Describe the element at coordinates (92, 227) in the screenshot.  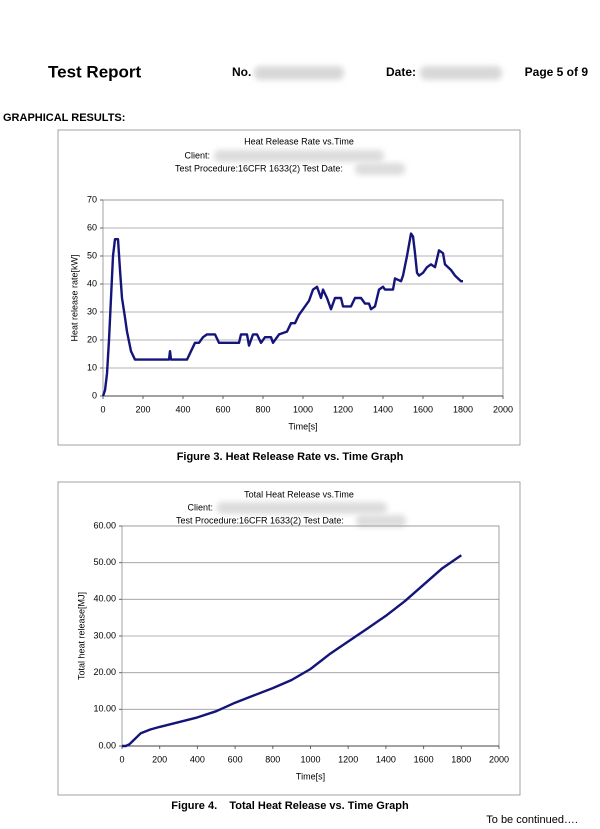
I see `y-tick-label: 60` at that location.